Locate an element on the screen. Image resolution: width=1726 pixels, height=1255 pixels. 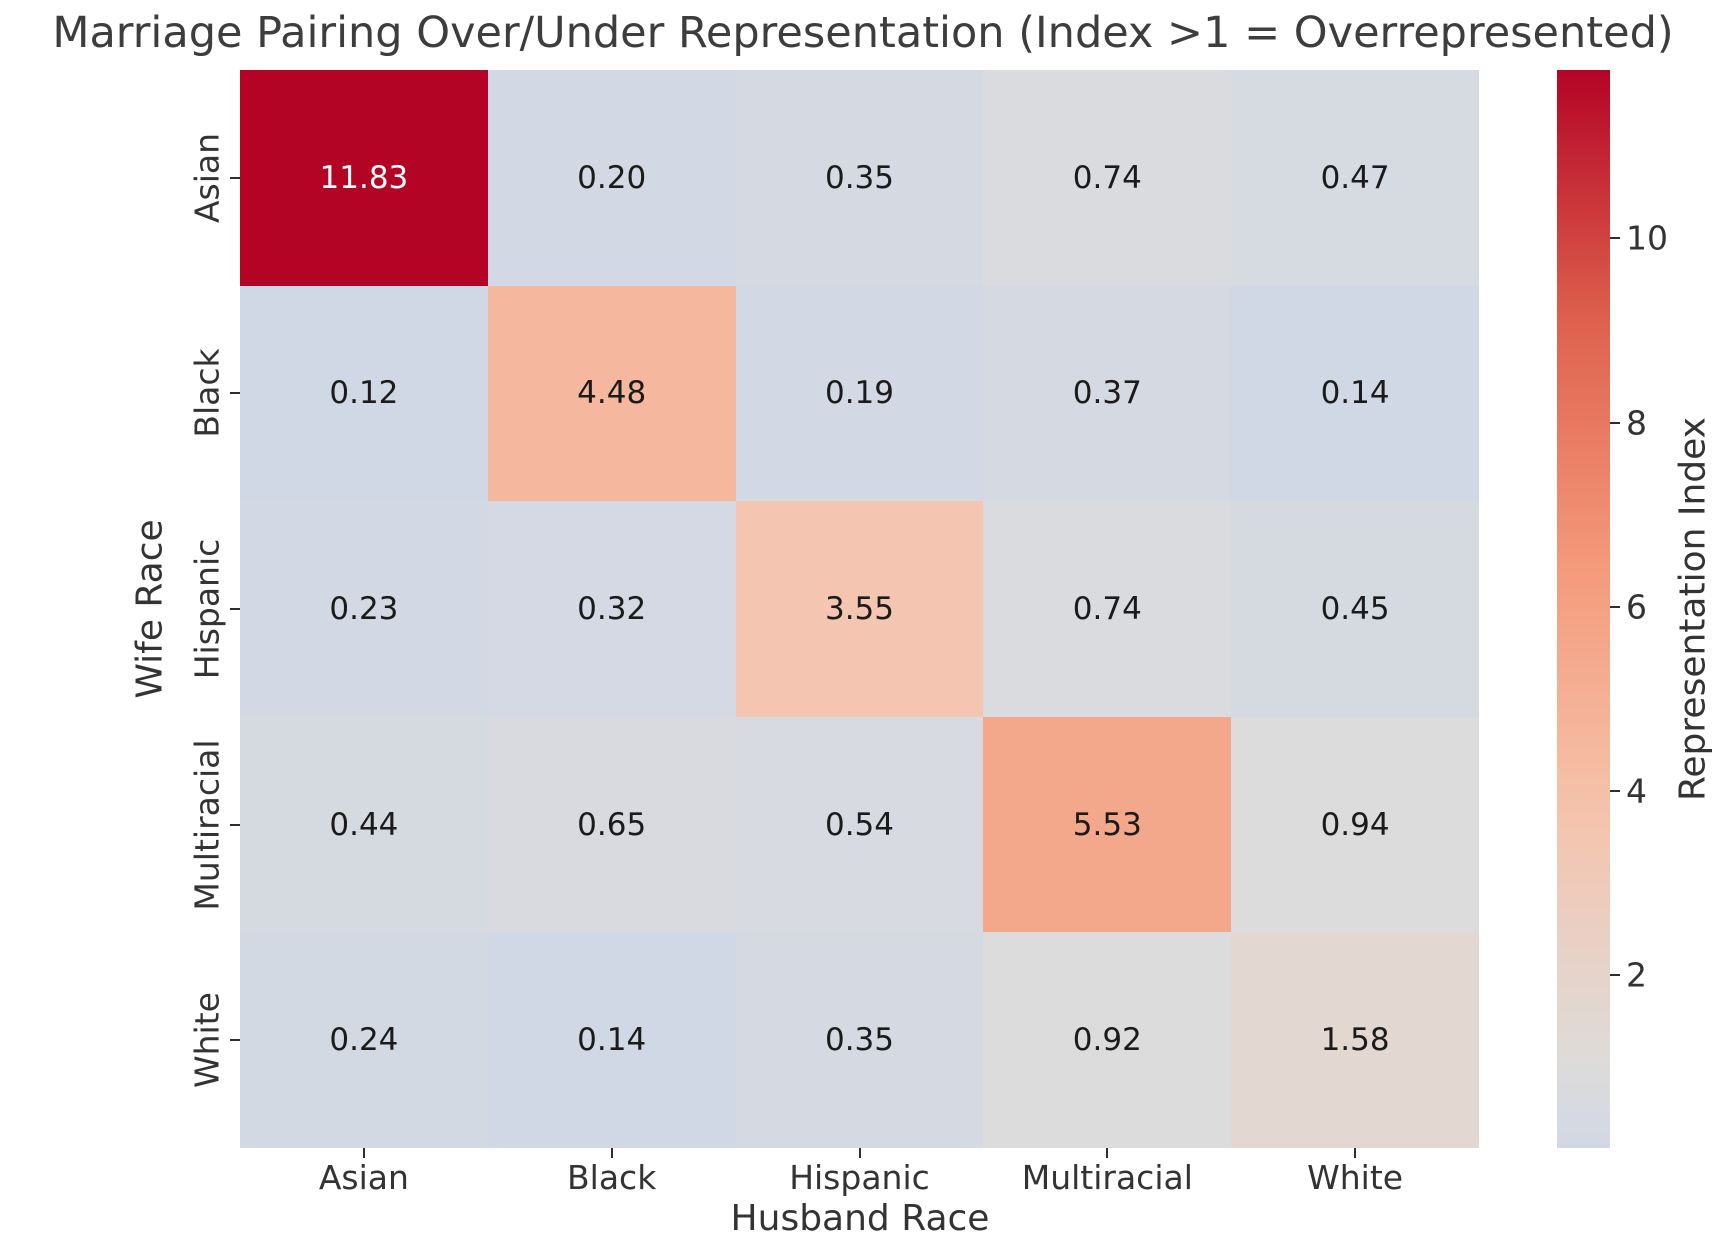
cell-value: 0.37 is located at coordinates (1107, 393).